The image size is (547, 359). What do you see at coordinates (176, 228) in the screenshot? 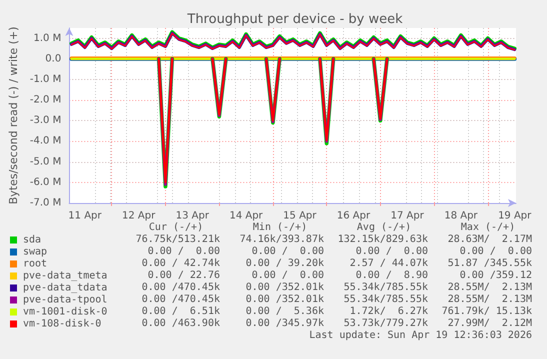
I see `text: Cur (-/+)` at bounding box center [176, 228].